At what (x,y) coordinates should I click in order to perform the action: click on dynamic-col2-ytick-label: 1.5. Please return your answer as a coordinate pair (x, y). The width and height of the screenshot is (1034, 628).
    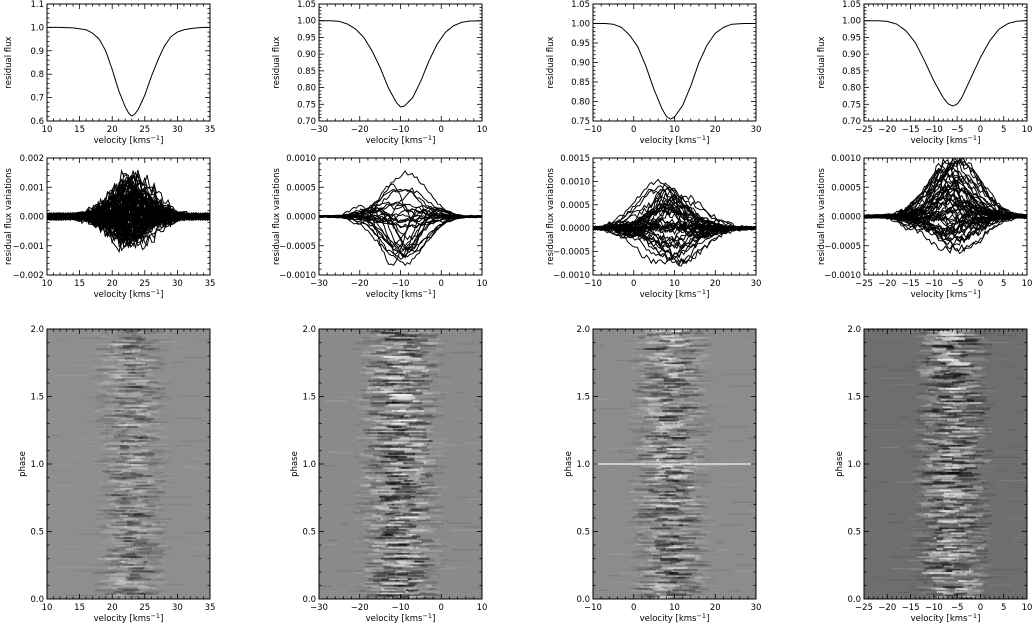
    Looking at the image, I should click on (309, 398).